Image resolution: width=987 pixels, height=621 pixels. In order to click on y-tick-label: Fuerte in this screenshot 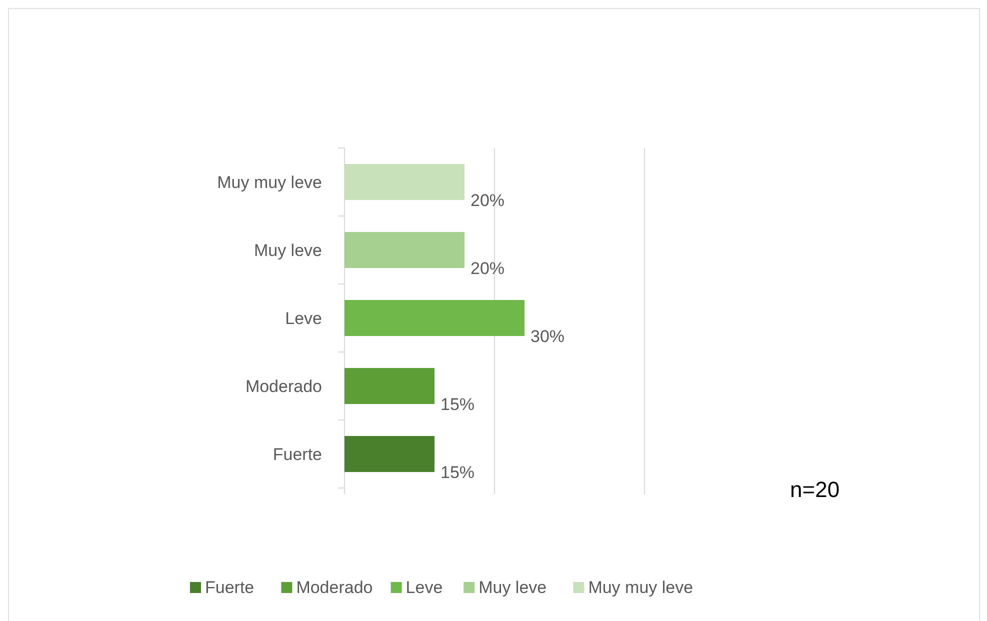, I will do `click(297, 454)`.